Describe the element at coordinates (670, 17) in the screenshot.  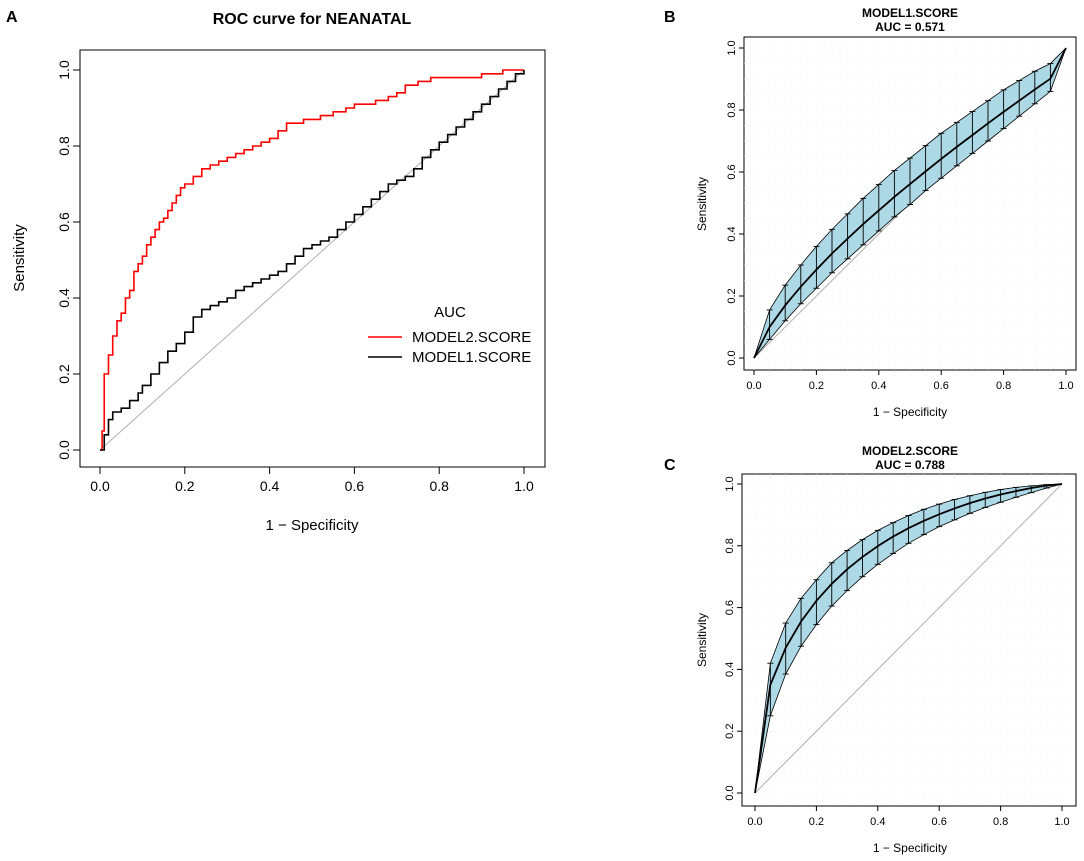
I see `panel-label-b: B` at that location.